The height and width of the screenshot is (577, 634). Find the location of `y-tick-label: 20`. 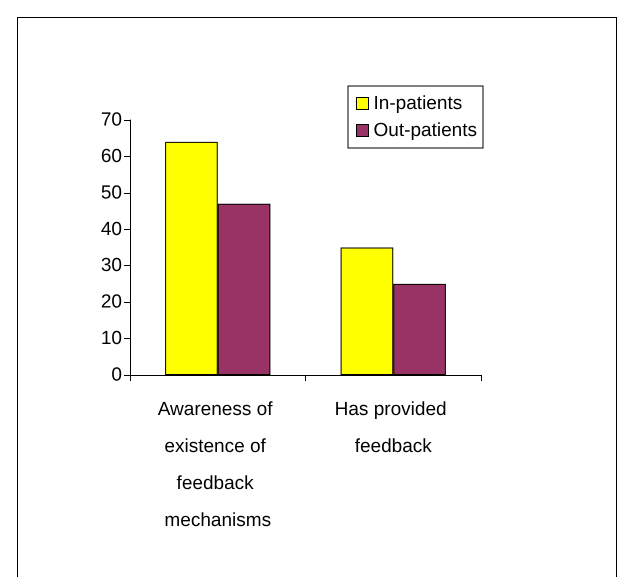

y-tick-label: 20 is located at coordinates (111, 302).